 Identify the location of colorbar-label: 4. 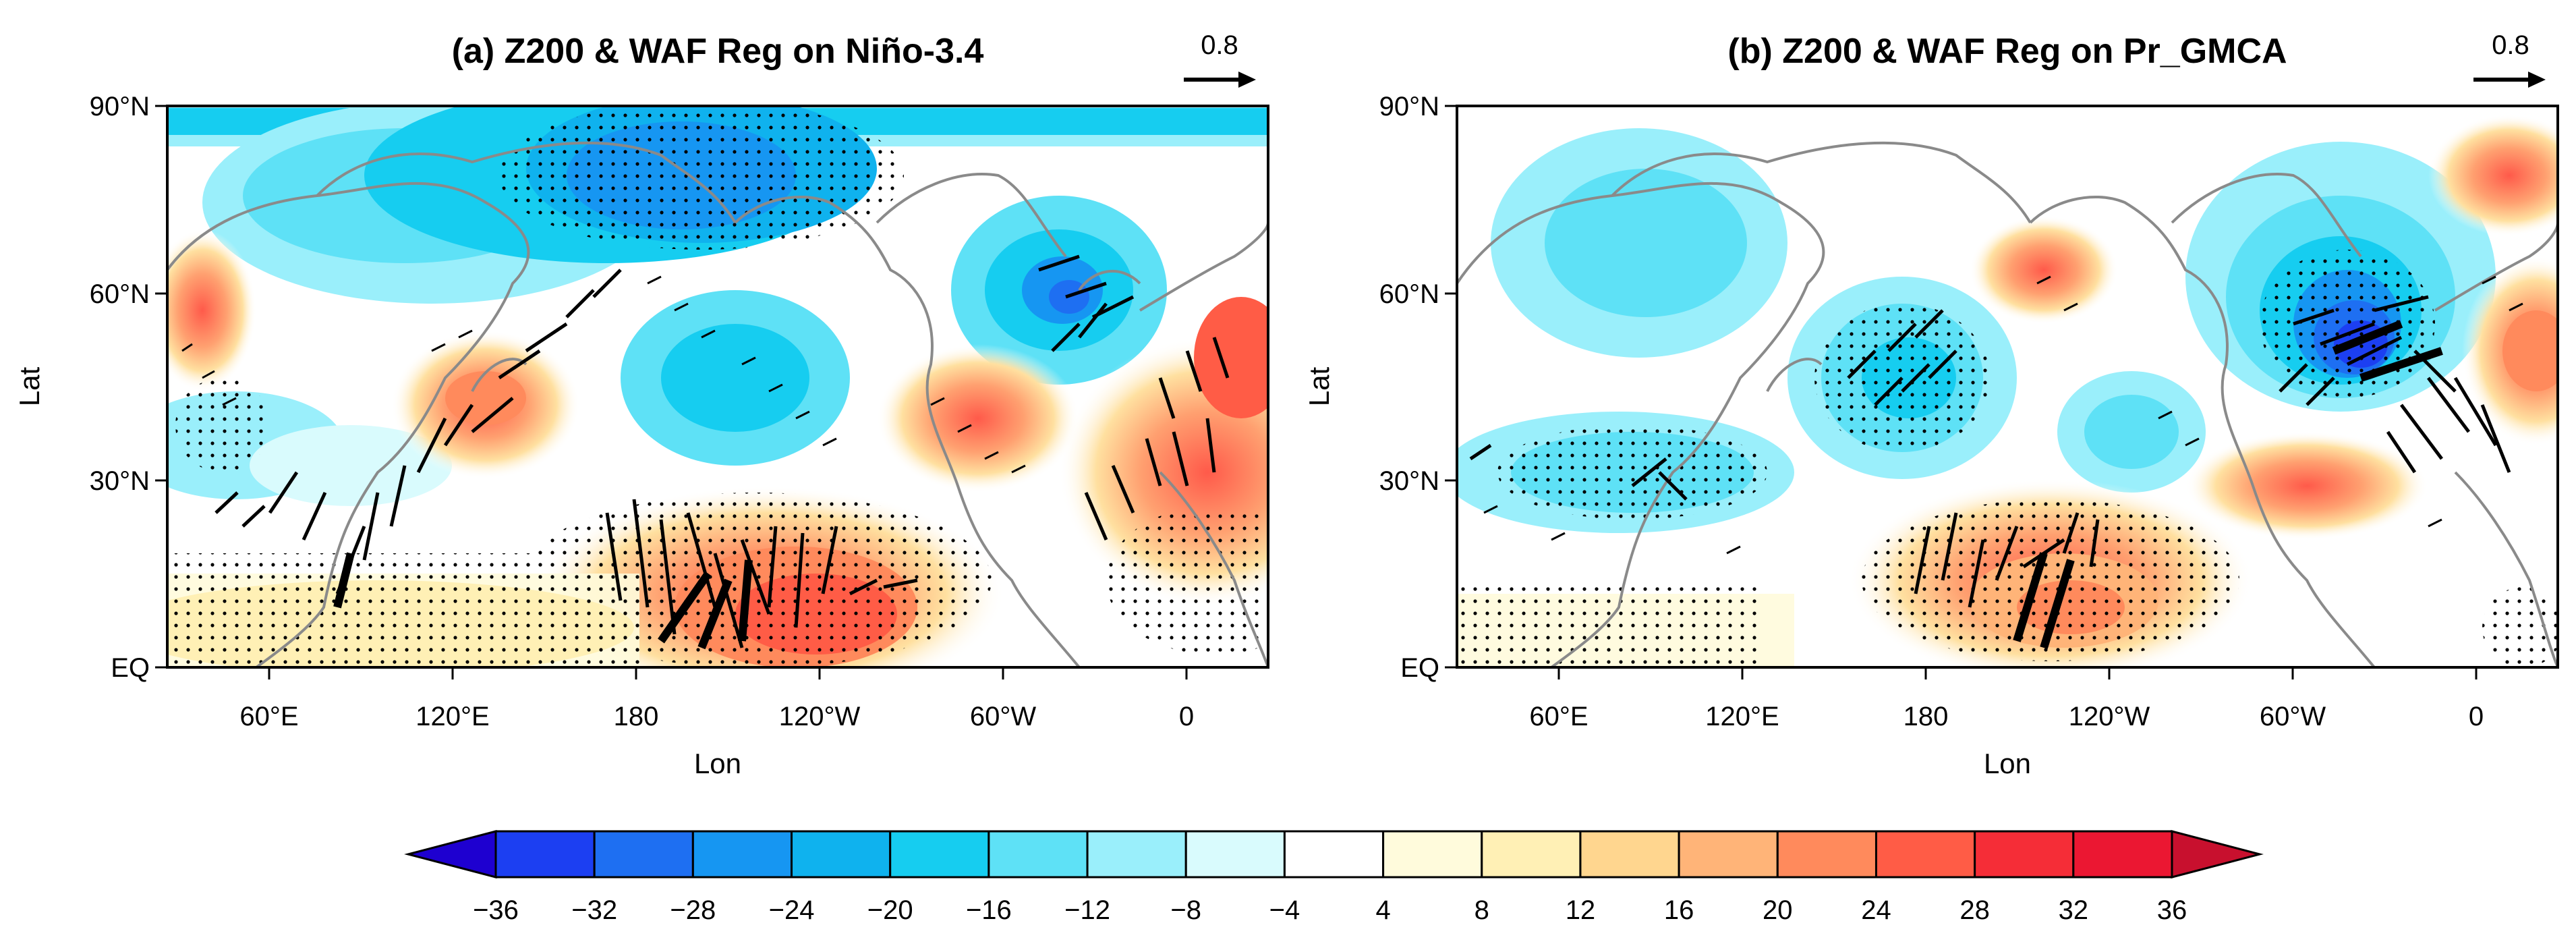
(1382, 910).